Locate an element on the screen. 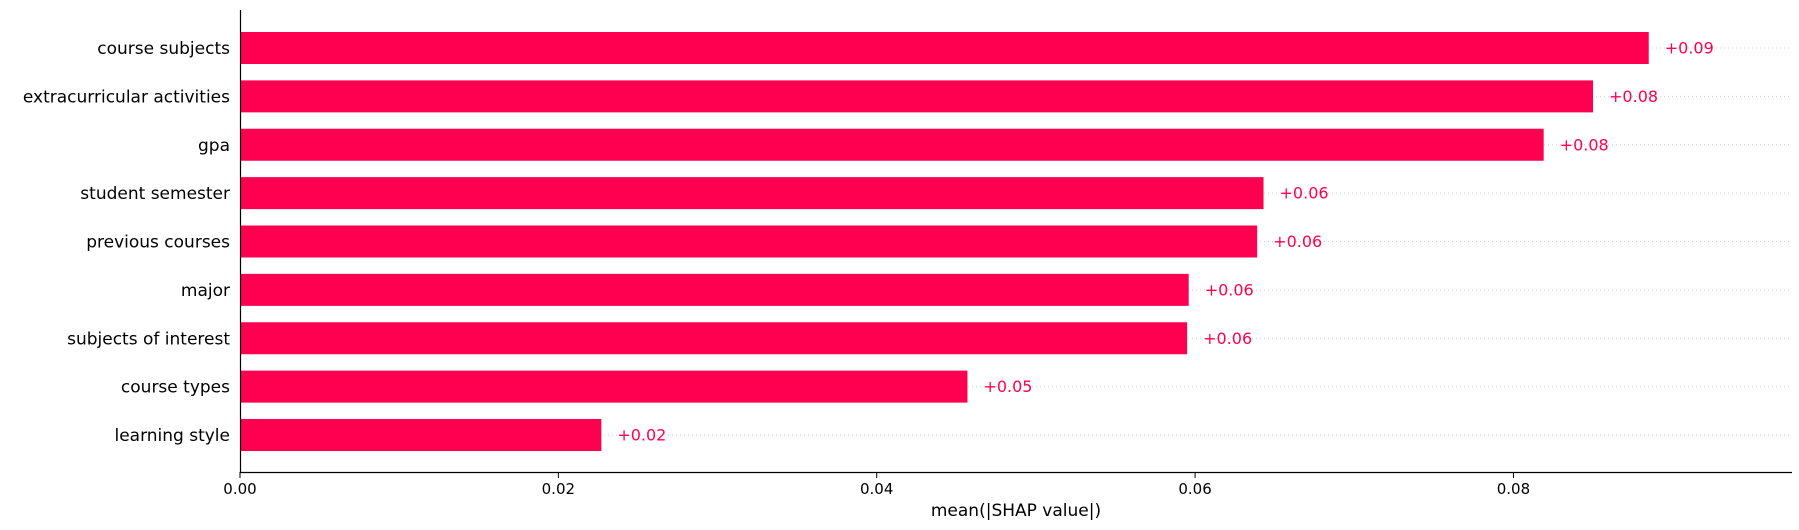  category-label: gpa is located at coordinates (214, 146).